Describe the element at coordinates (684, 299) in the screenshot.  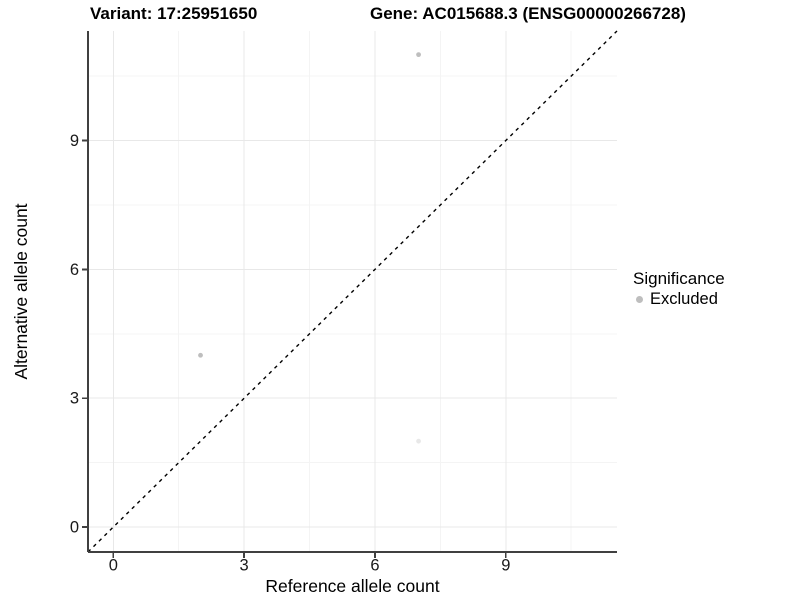
I see `legend-item-label: Excluded` at that location.